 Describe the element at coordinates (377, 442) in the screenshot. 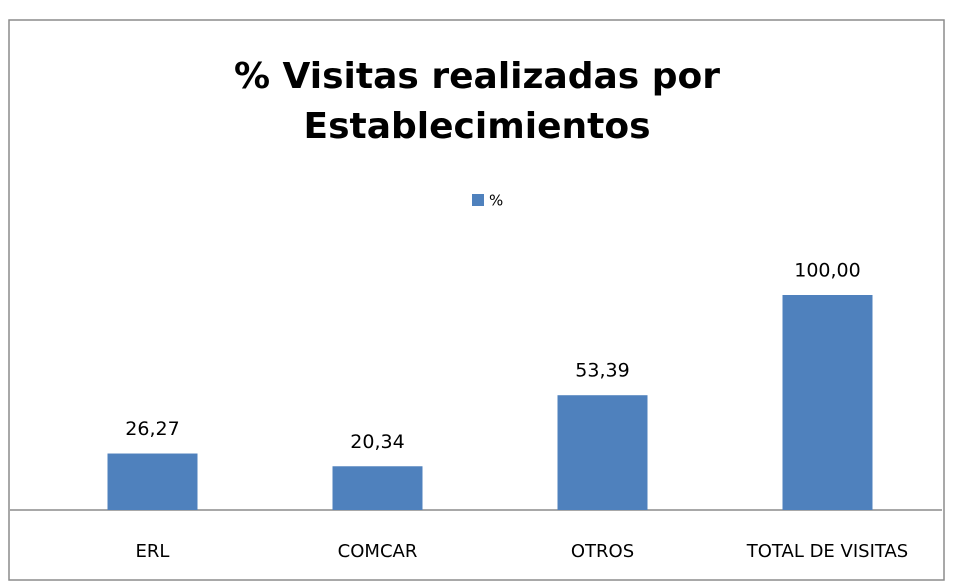

I see `data-label: 20,34` at that location.